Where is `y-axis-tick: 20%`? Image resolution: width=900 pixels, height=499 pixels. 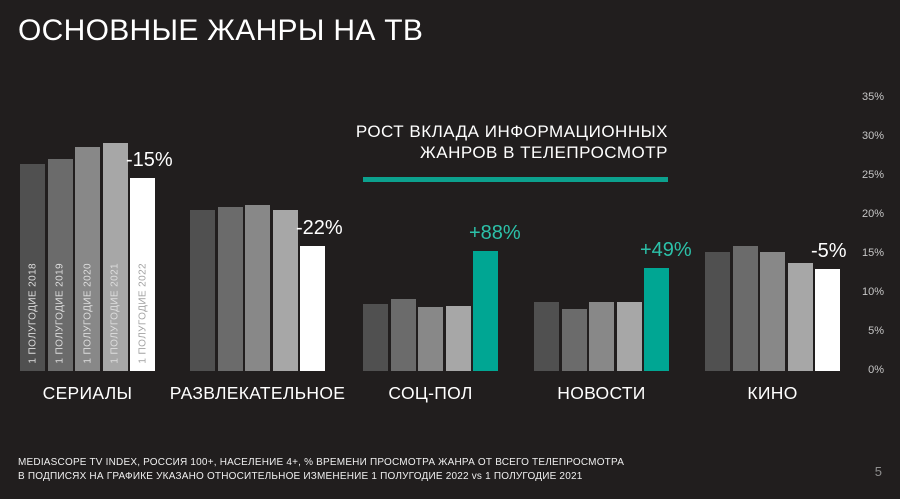
y-axis-tick: 20% is located at coordinates (872, 214).